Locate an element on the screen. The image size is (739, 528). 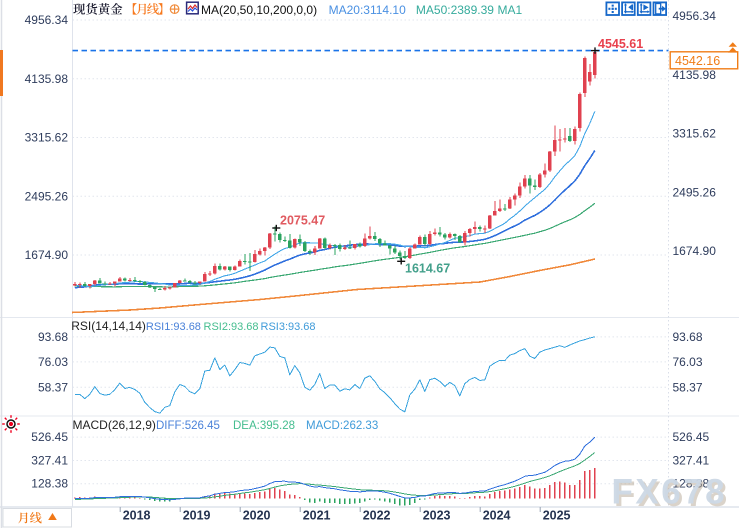
svg-text: 2023 is located at coordinates (437, 516).